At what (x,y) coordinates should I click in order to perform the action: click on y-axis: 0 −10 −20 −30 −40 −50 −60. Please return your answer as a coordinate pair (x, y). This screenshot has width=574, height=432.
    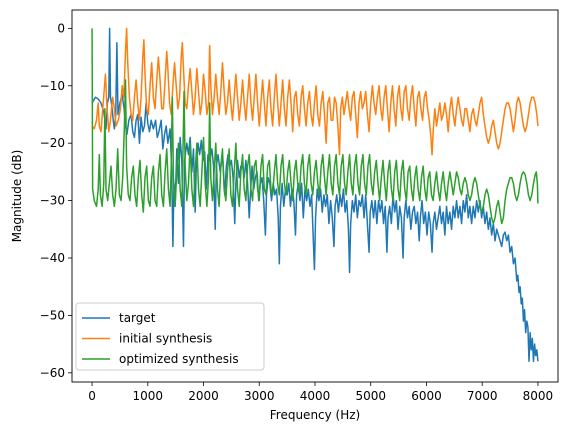
    Looking at the image, I should click on (56, 200).